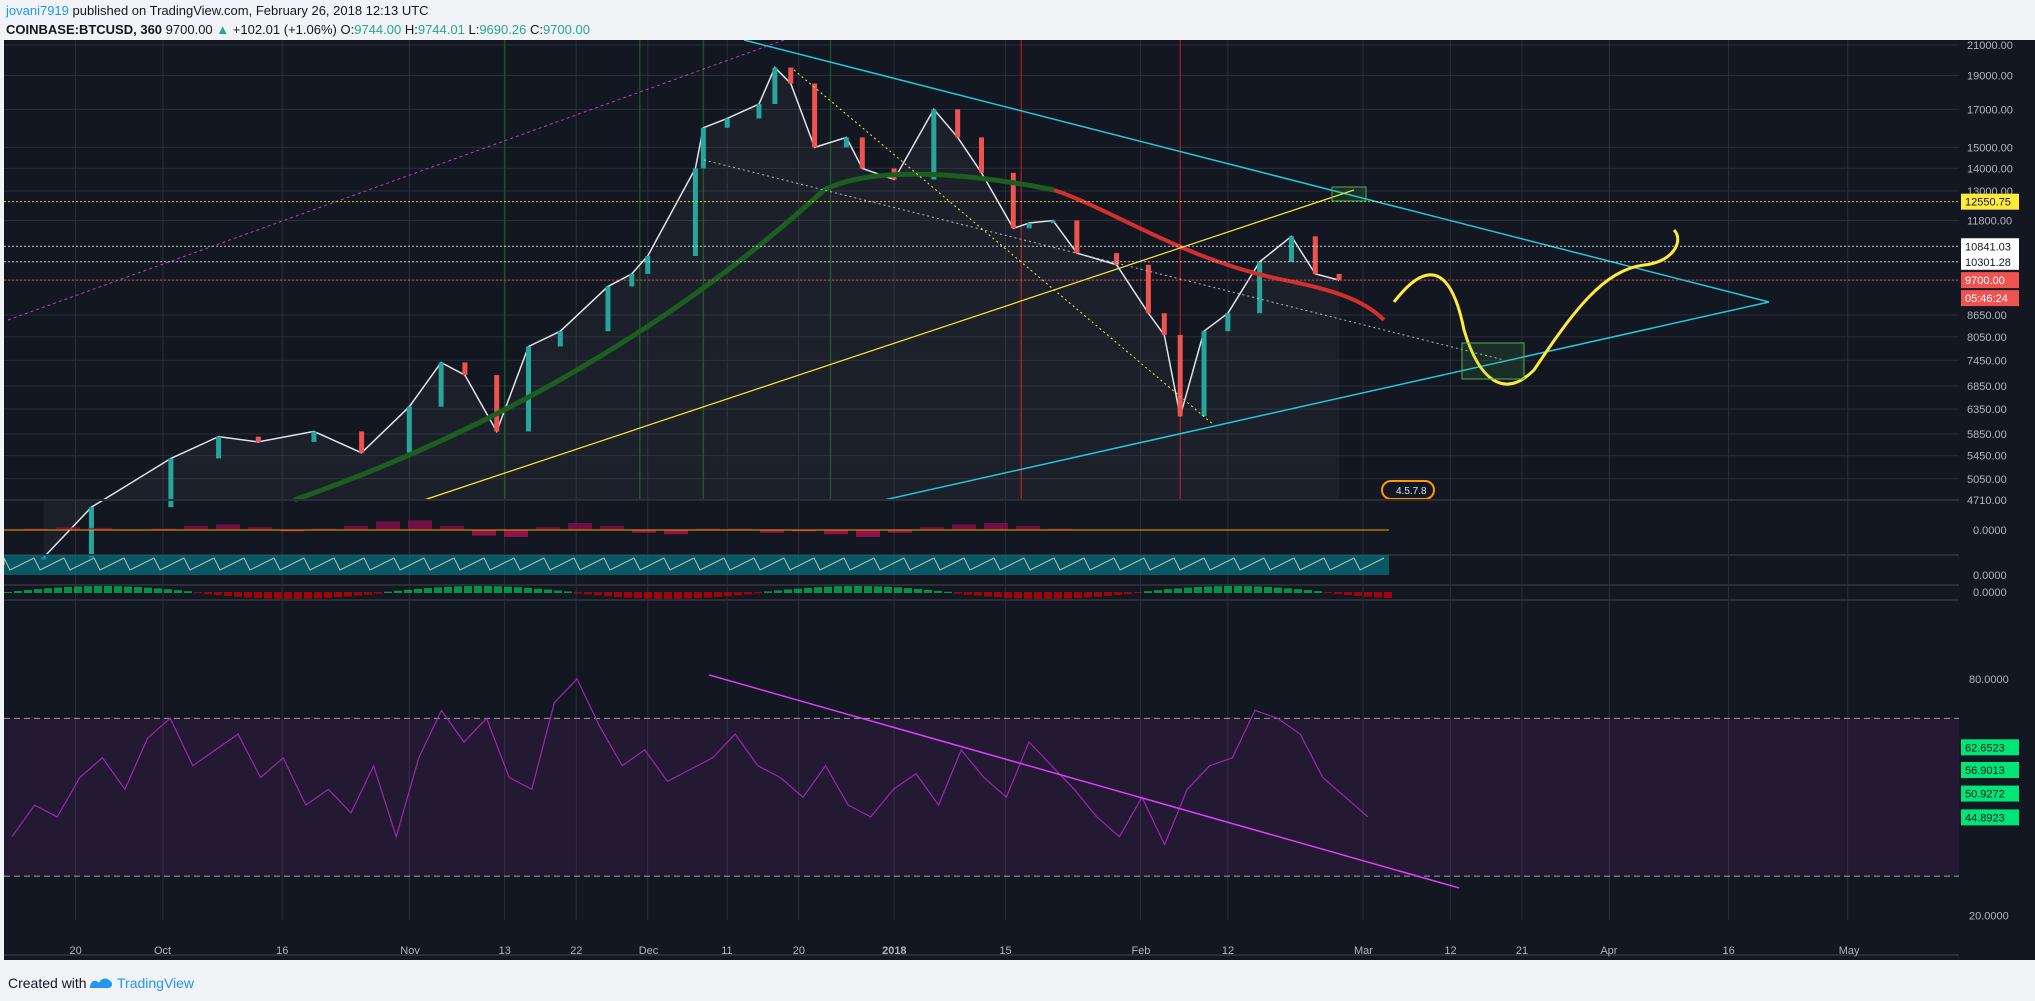  I want to click on osc2-axis-tick: 0.0000, so click(1990, 576).